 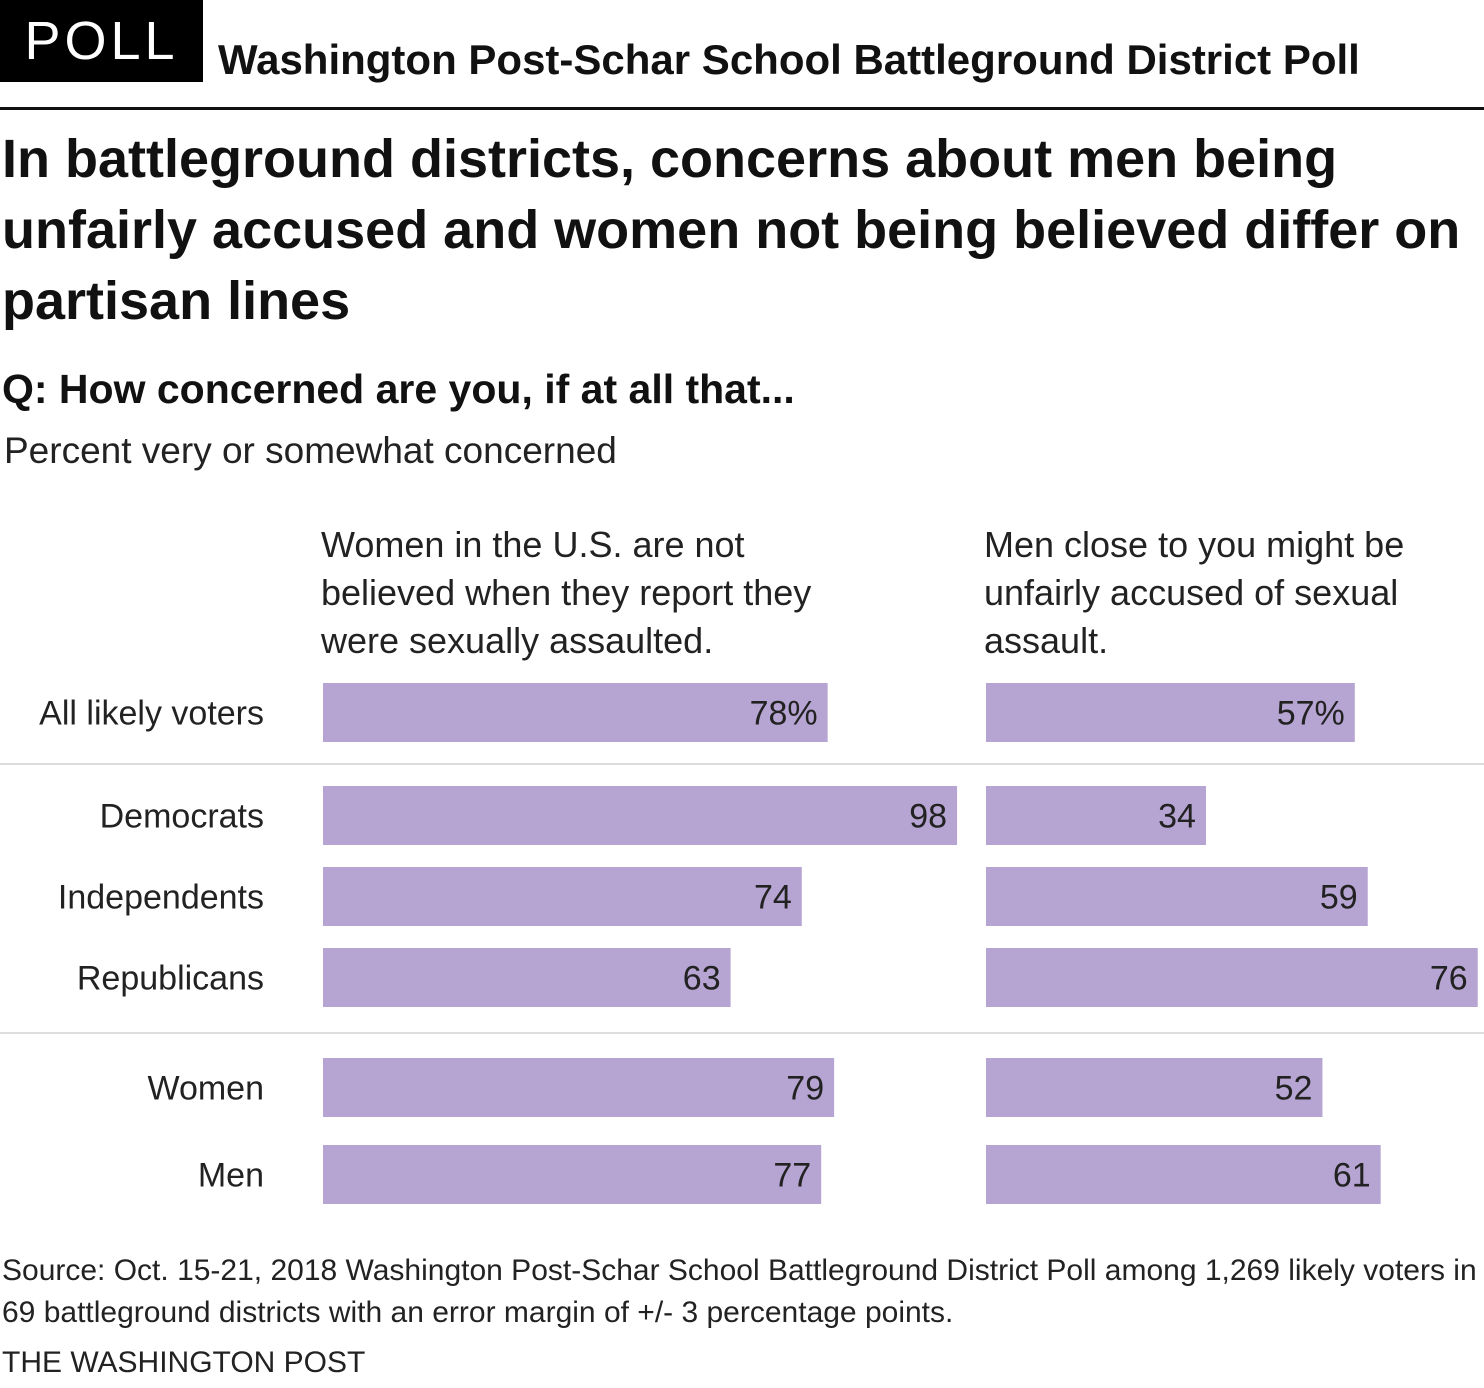 I want to click on column-title-1-line-2: believed when they report they, so click(x=566, y=592).